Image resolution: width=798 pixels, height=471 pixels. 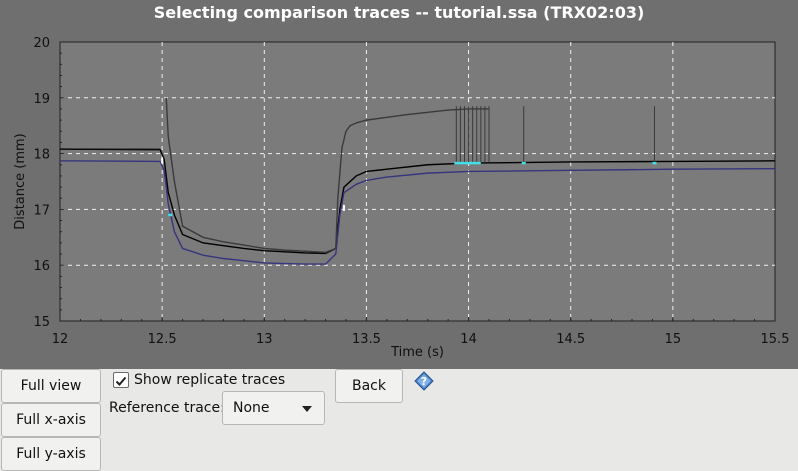 I want to click on x-tick-label: 14, so click(x=468, y=339).